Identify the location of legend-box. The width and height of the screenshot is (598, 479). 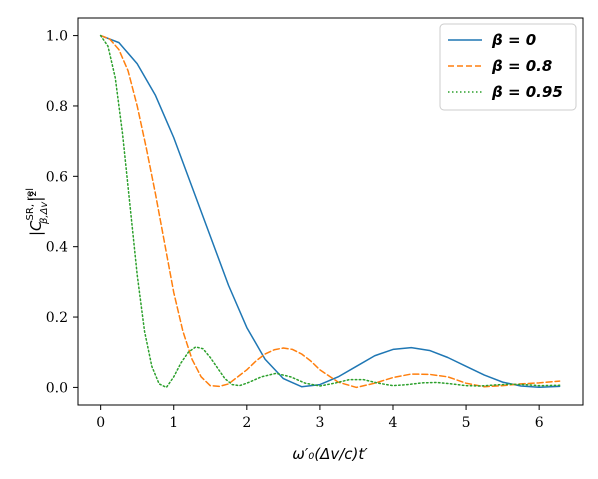
(508, 67).